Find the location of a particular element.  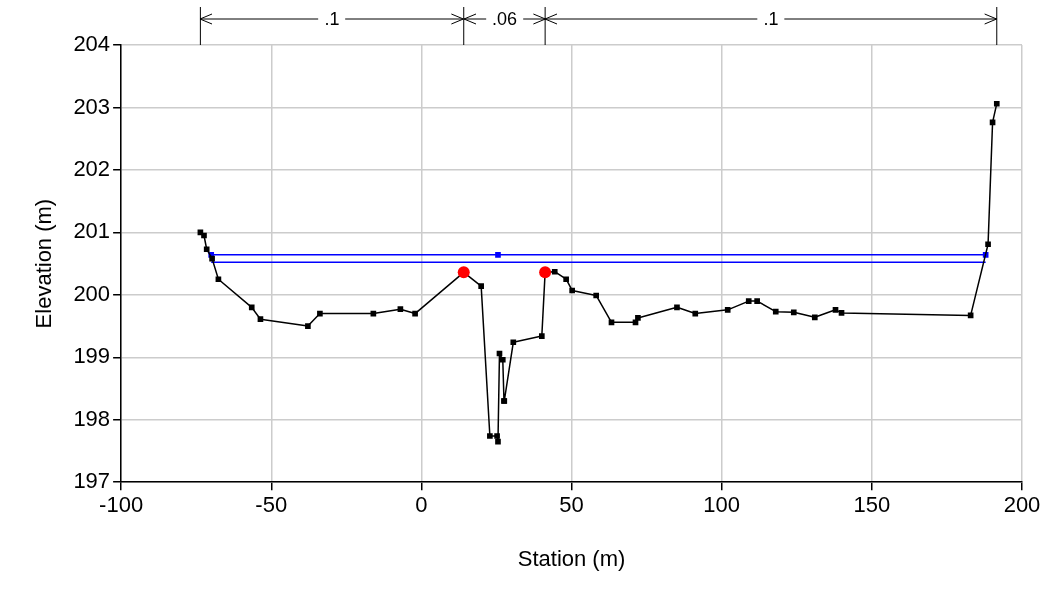

y-tick-label: 203 is located at coordinates (92, 106).